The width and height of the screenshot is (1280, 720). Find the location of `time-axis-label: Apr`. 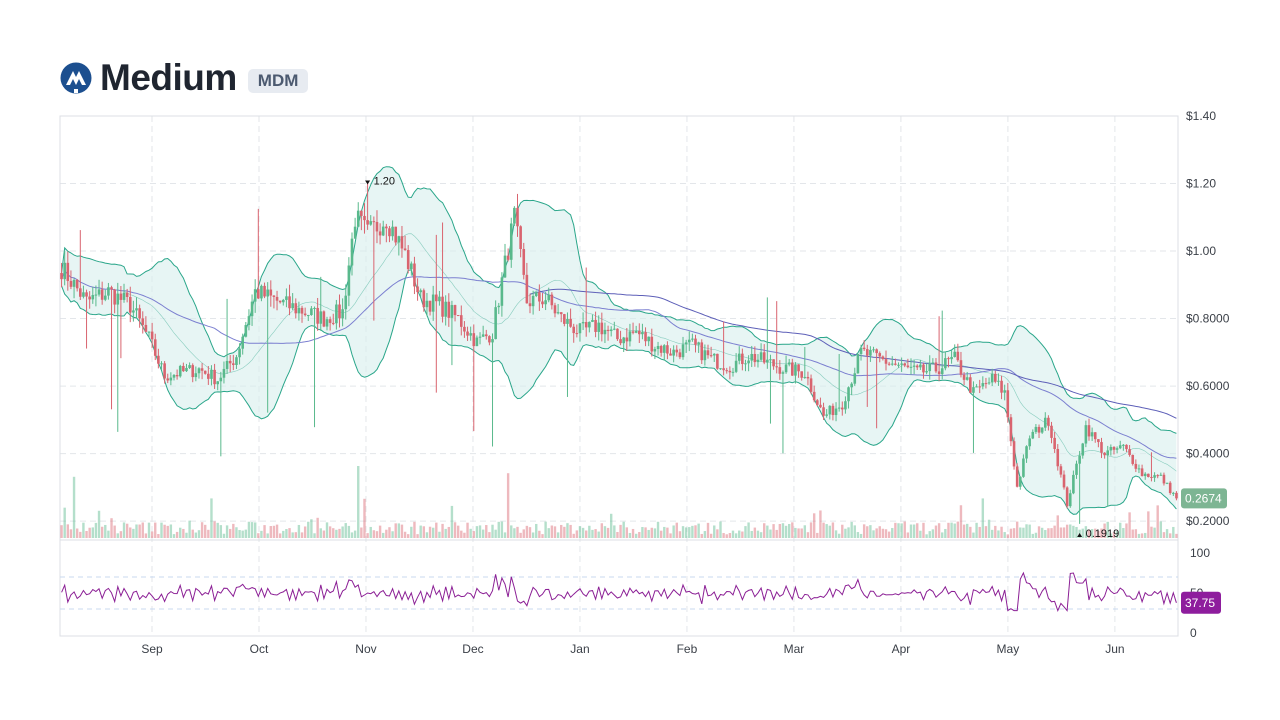

time-axis-label: Apr is located at coordinates (901, 649).